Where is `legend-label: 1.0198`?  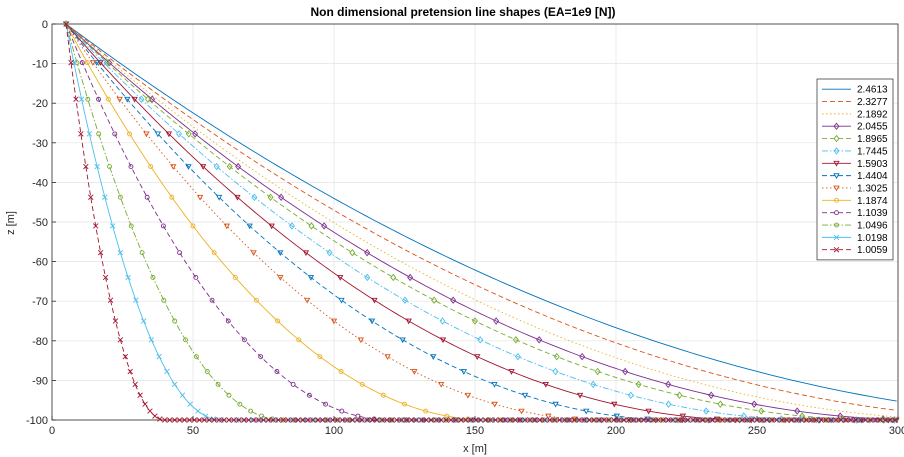
legend-label: 1.0198 is located at coordinates (872, 238).